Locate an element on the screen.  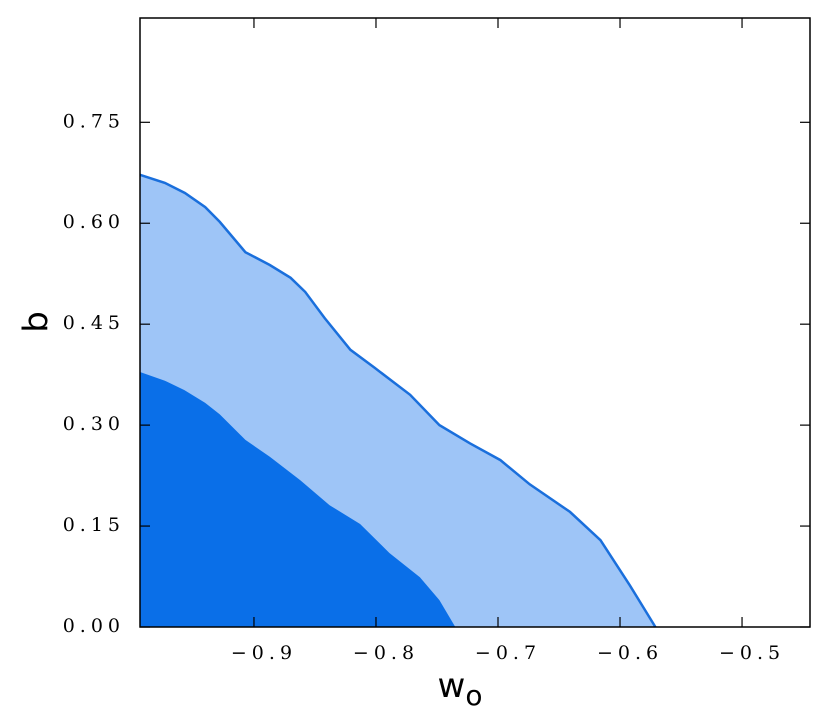
x-tick-label: −0.9 is located at coordinates (264, 653).